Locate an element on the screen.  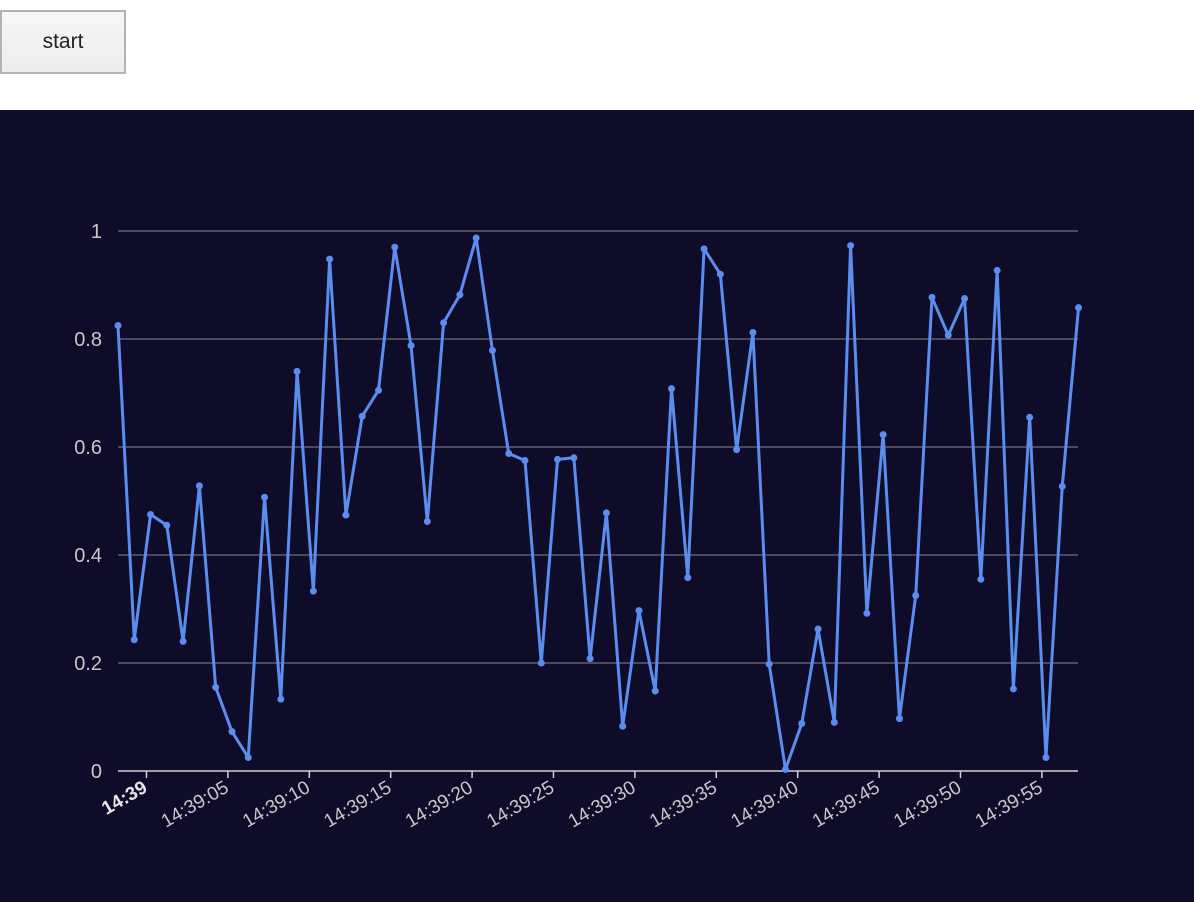
x-tick-label: 14:39:15 is located at coordinates (358, 804).